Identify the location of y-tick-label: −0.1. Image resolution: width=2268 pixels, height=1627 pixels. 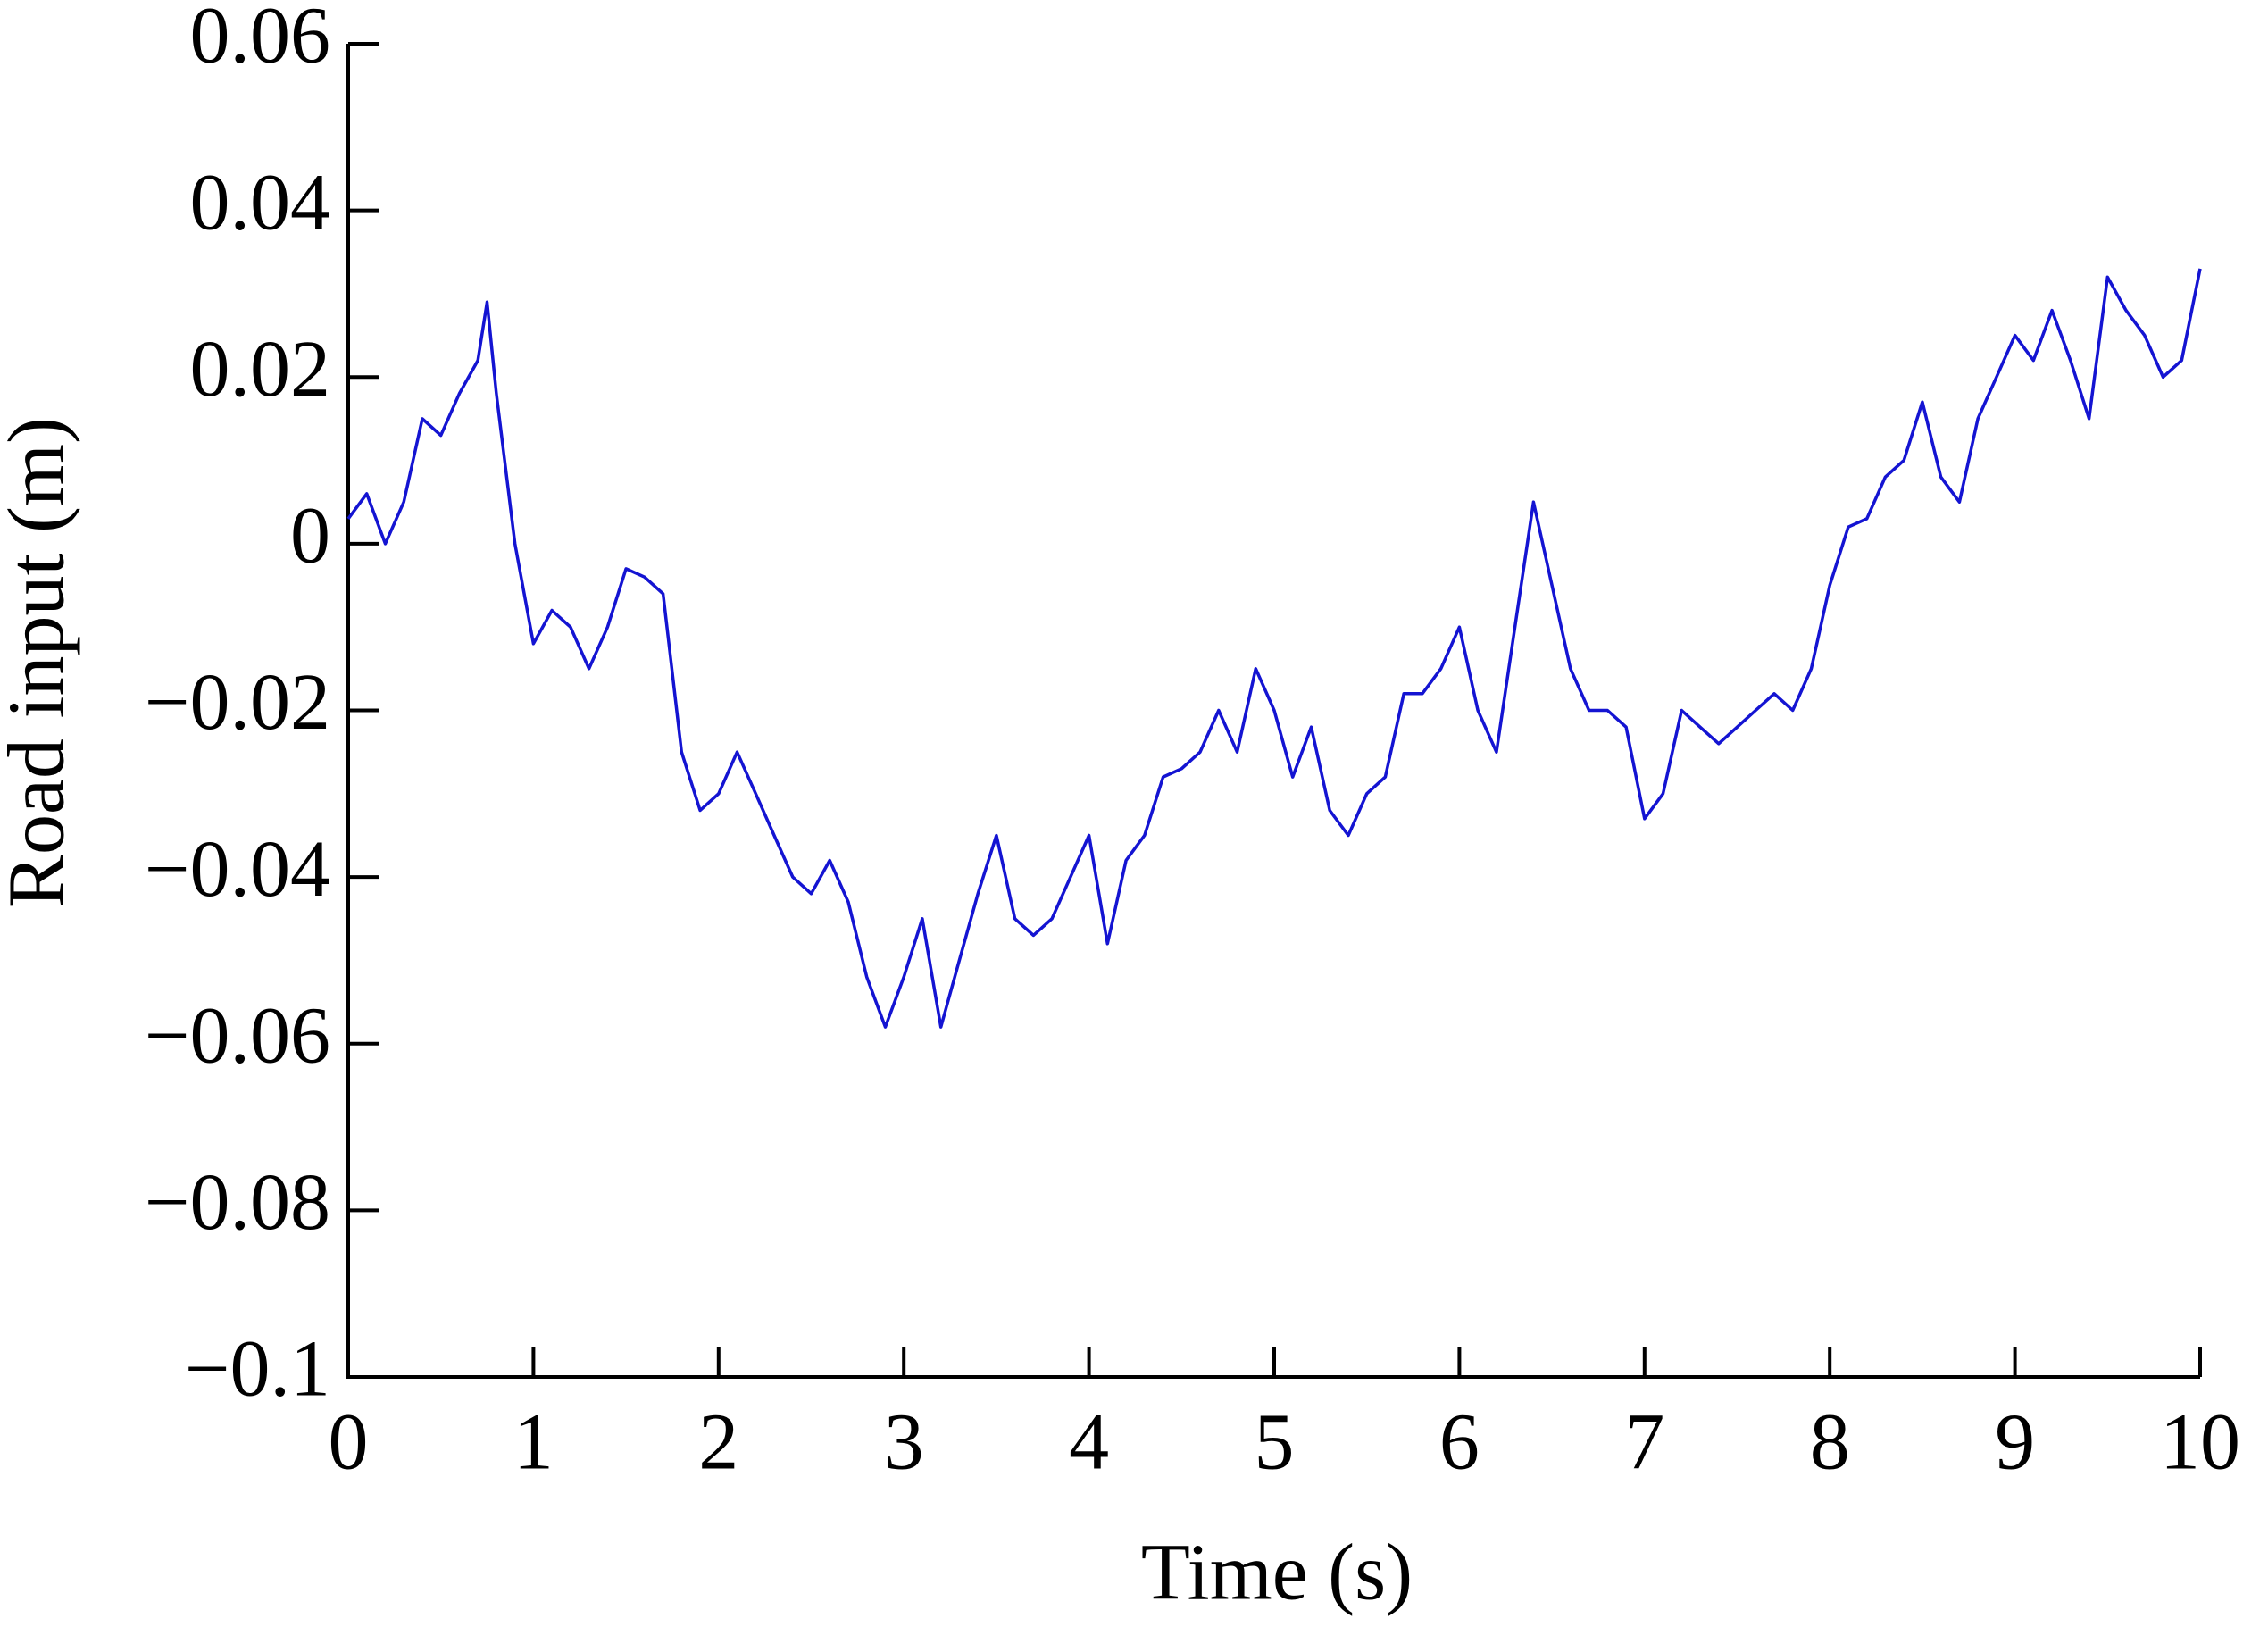
(257, 1369).